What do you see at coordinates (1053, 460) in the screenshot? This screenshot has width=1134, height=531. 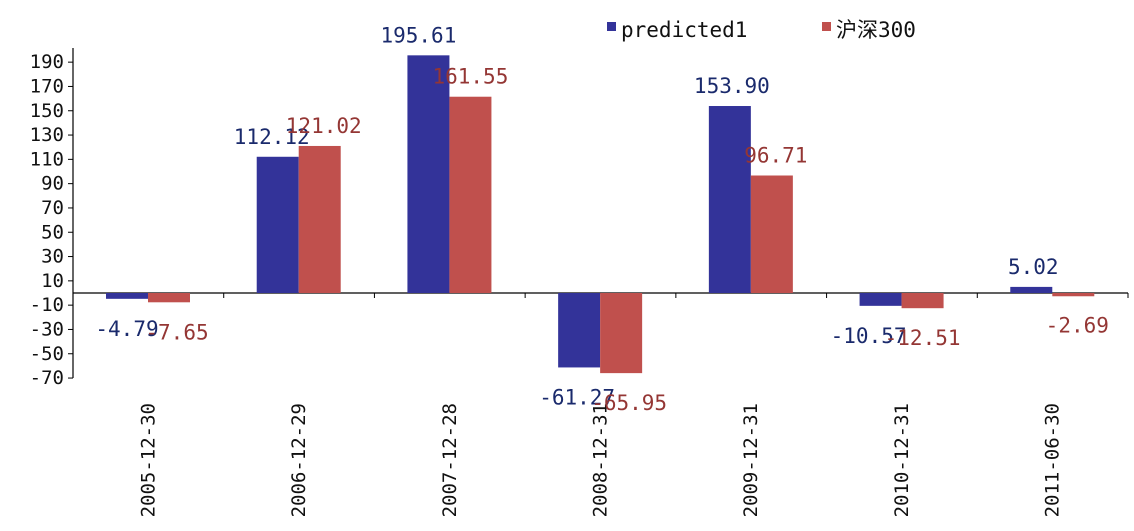 I see `x-category-label: 2011-06-30` at bounding box center [1053, 460].